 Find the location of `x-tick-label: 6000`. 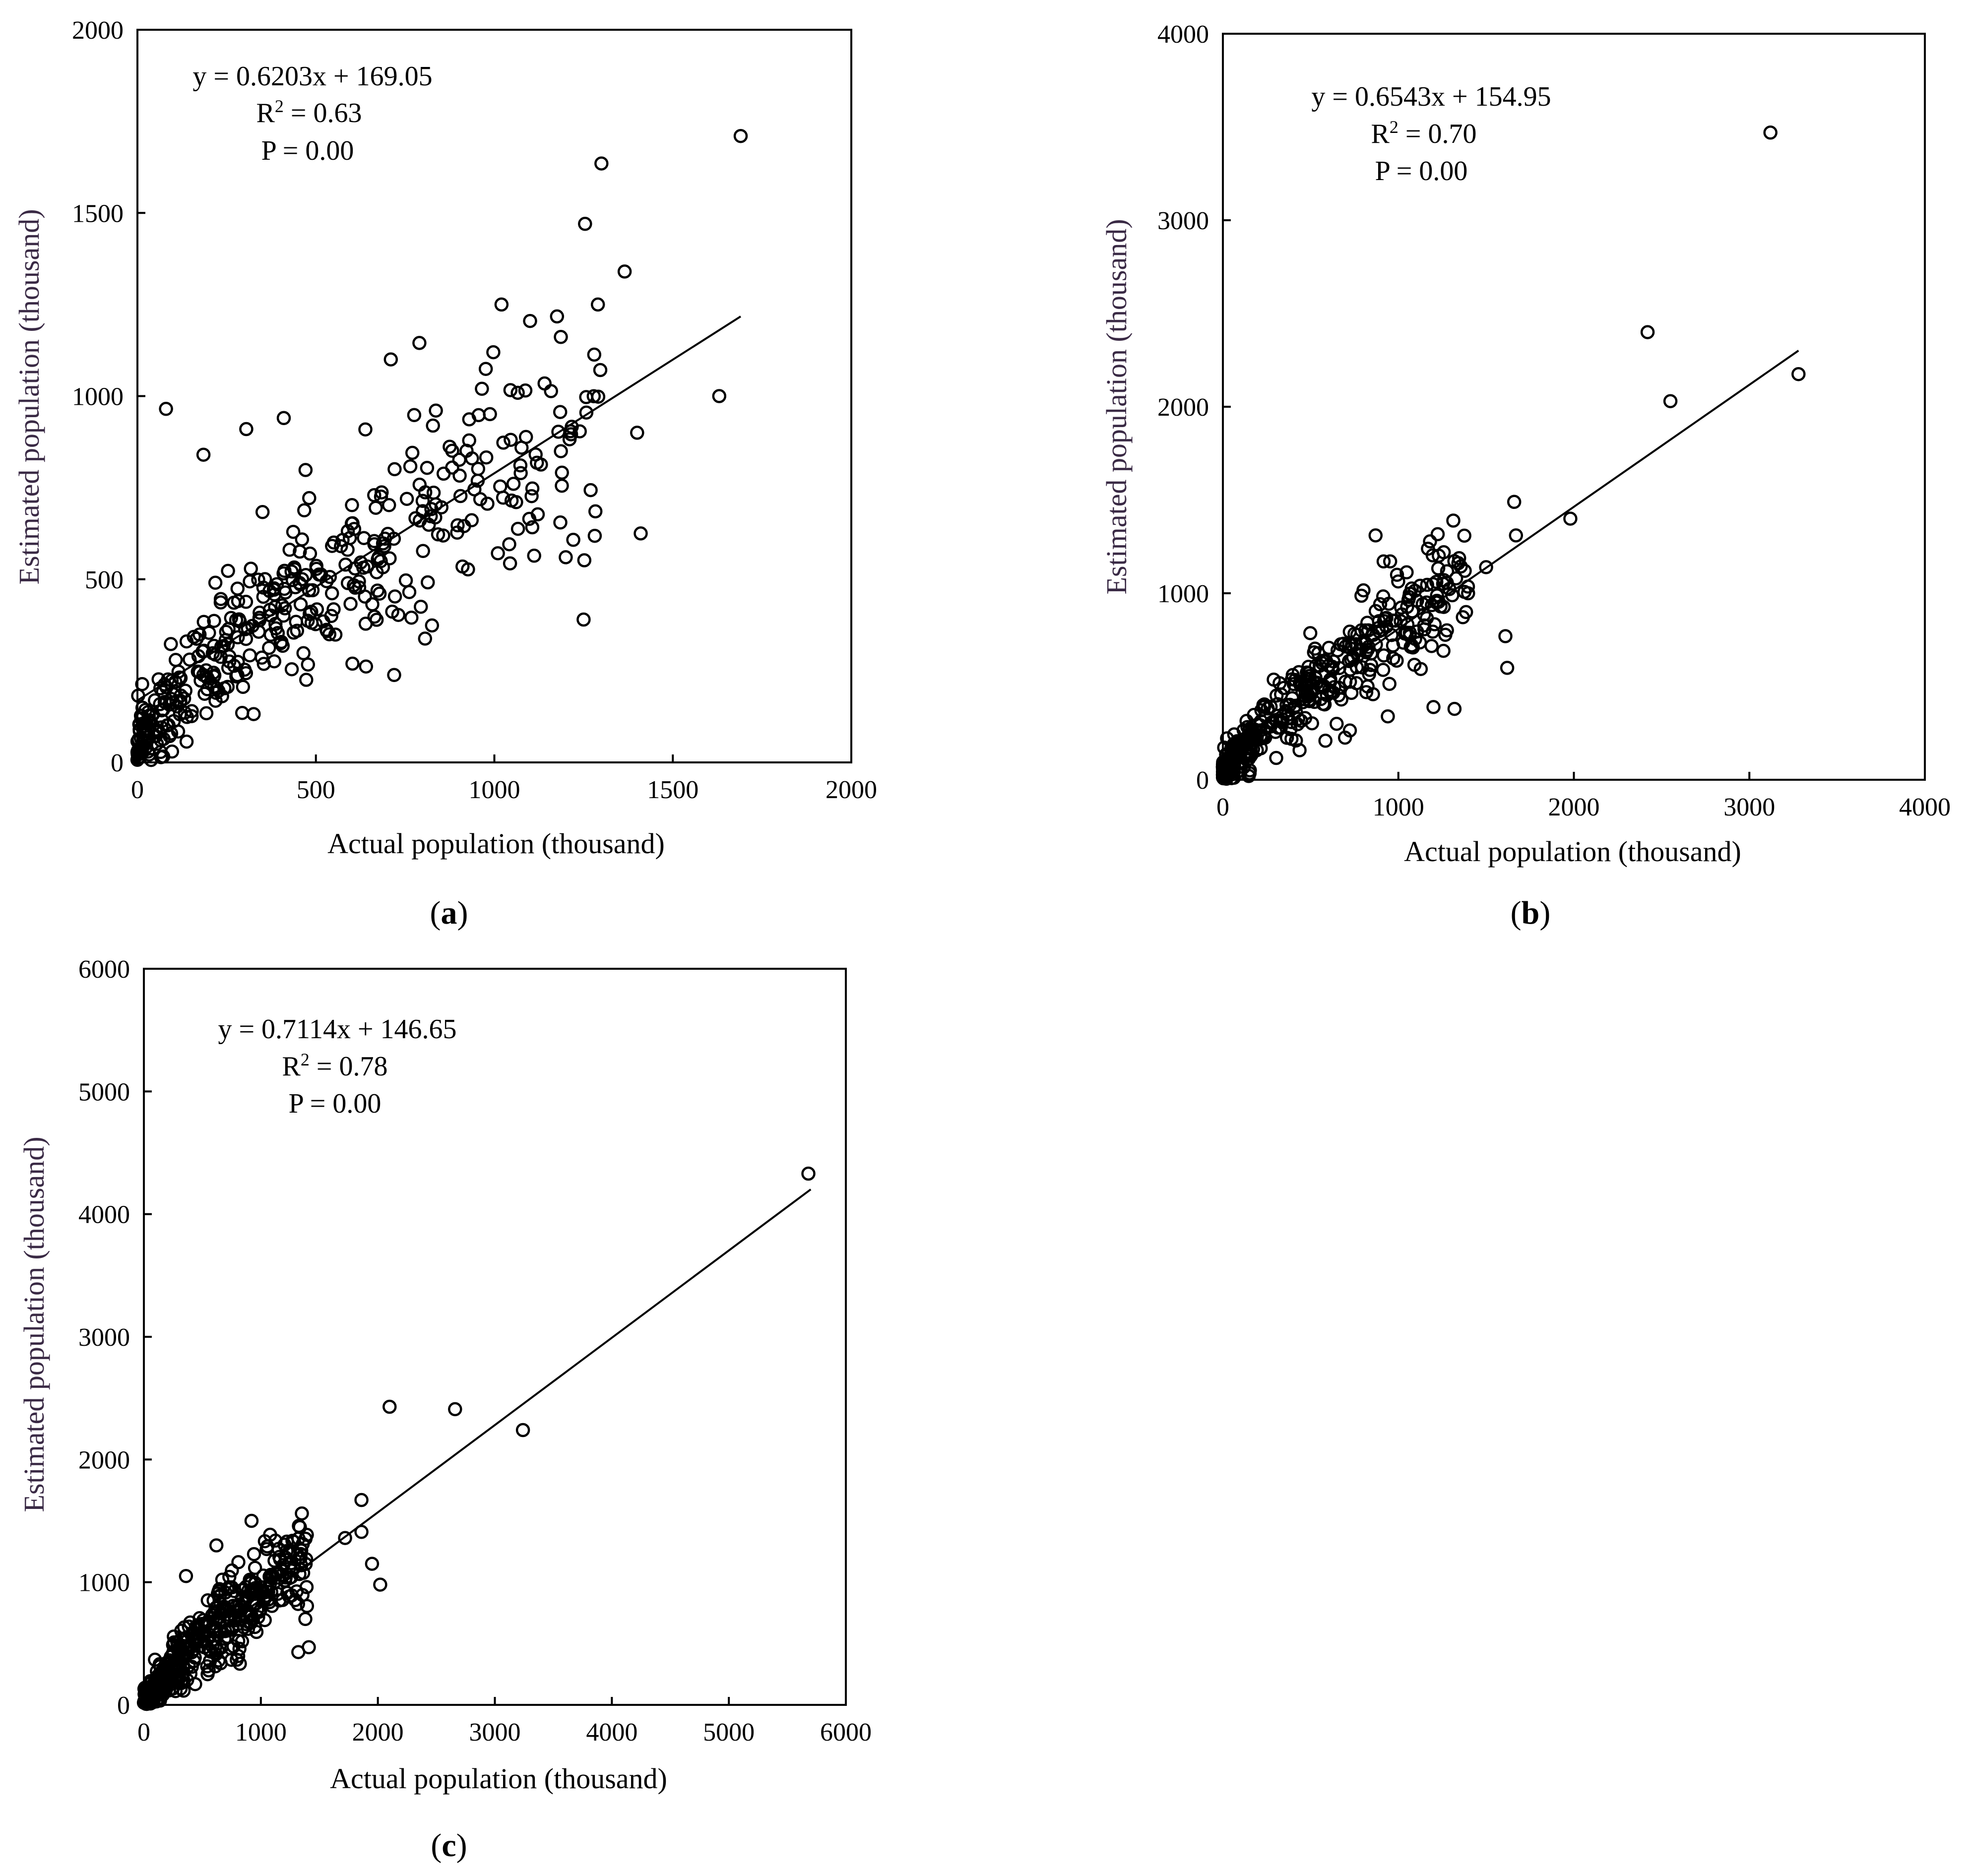

x-tick-label: 6000 is located at coordinates (846, 1732).